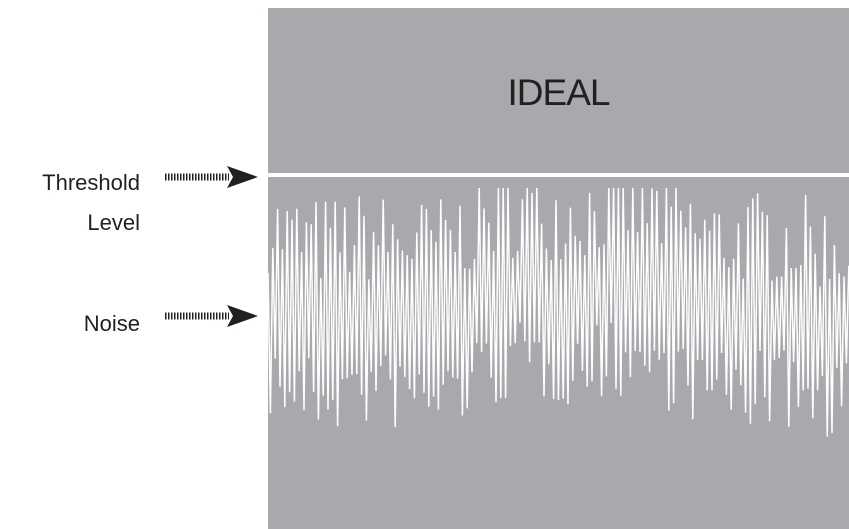  Describe the element at coordinates (211, 177) in the screenshot. I see `threshold-arrow-icon` at that location.